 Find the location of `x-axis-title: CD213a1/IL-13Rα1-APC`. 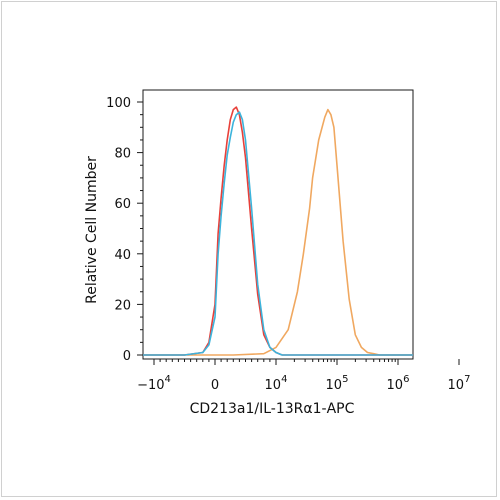

x-axis-title: CD213a1/IL-13Rα1-APC is located at coordinates (272, 409).